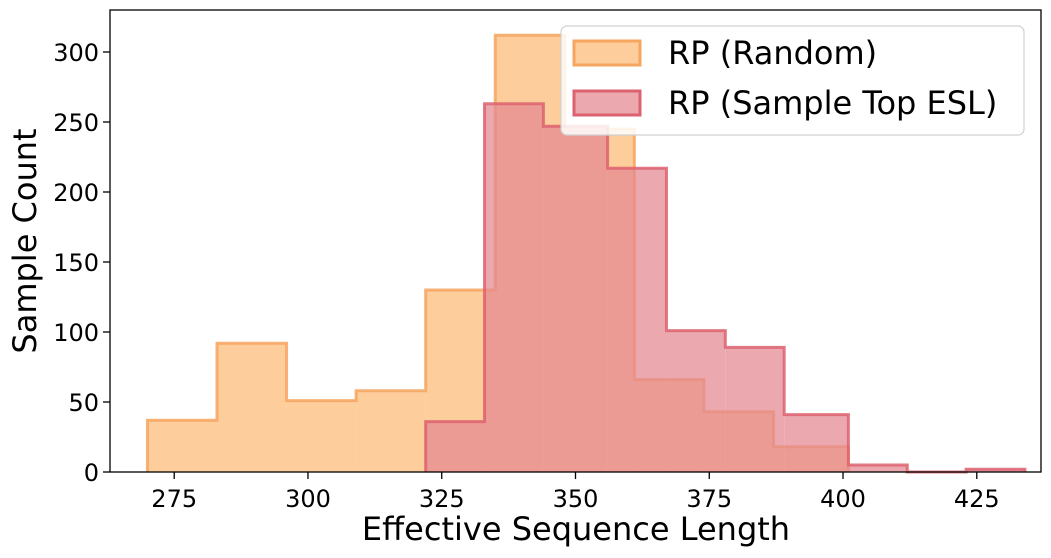 Image resolution: width=1051 pixels, height=558 pixels. I want to click on y-tick-label: 300, so click(76, 53).